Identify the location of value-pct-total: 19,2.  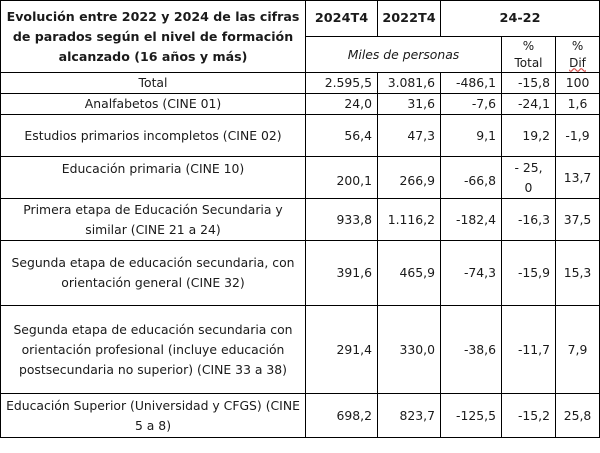
(528, 135).